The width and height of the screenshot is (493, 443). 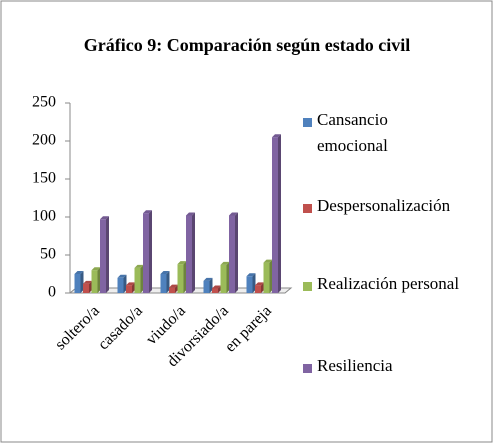 What do you see at coordinates (52, 292) in the screenshot?
I see `y-tick-label: 0` at bounding box center [52, 292].